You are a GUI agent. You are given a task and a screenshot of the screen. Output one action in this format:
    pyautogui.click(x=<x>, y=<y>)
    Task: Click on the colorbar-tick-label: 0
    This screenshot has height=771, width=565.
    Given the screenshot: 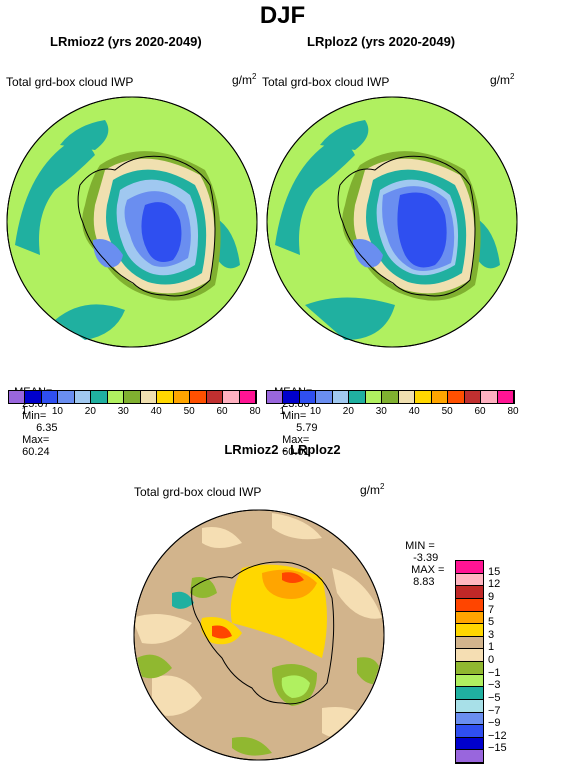 What is the action you would take?
    pyautogui.click(x=491, y=660)
    